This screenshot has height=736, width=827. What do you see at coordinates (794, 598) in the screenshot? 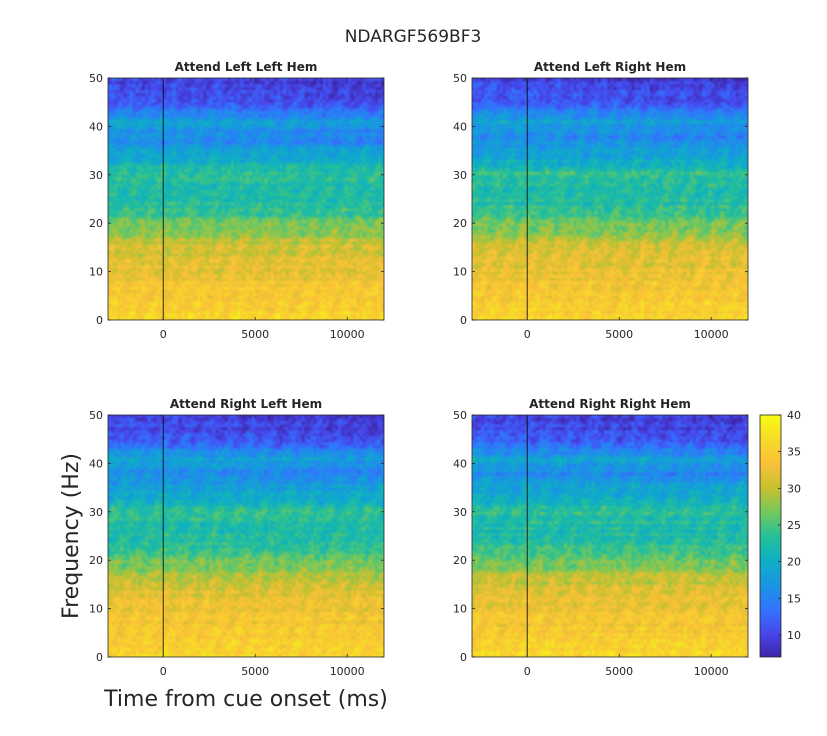
I see `colorbar-tick-label: 15` at bounding box center [794, 598].